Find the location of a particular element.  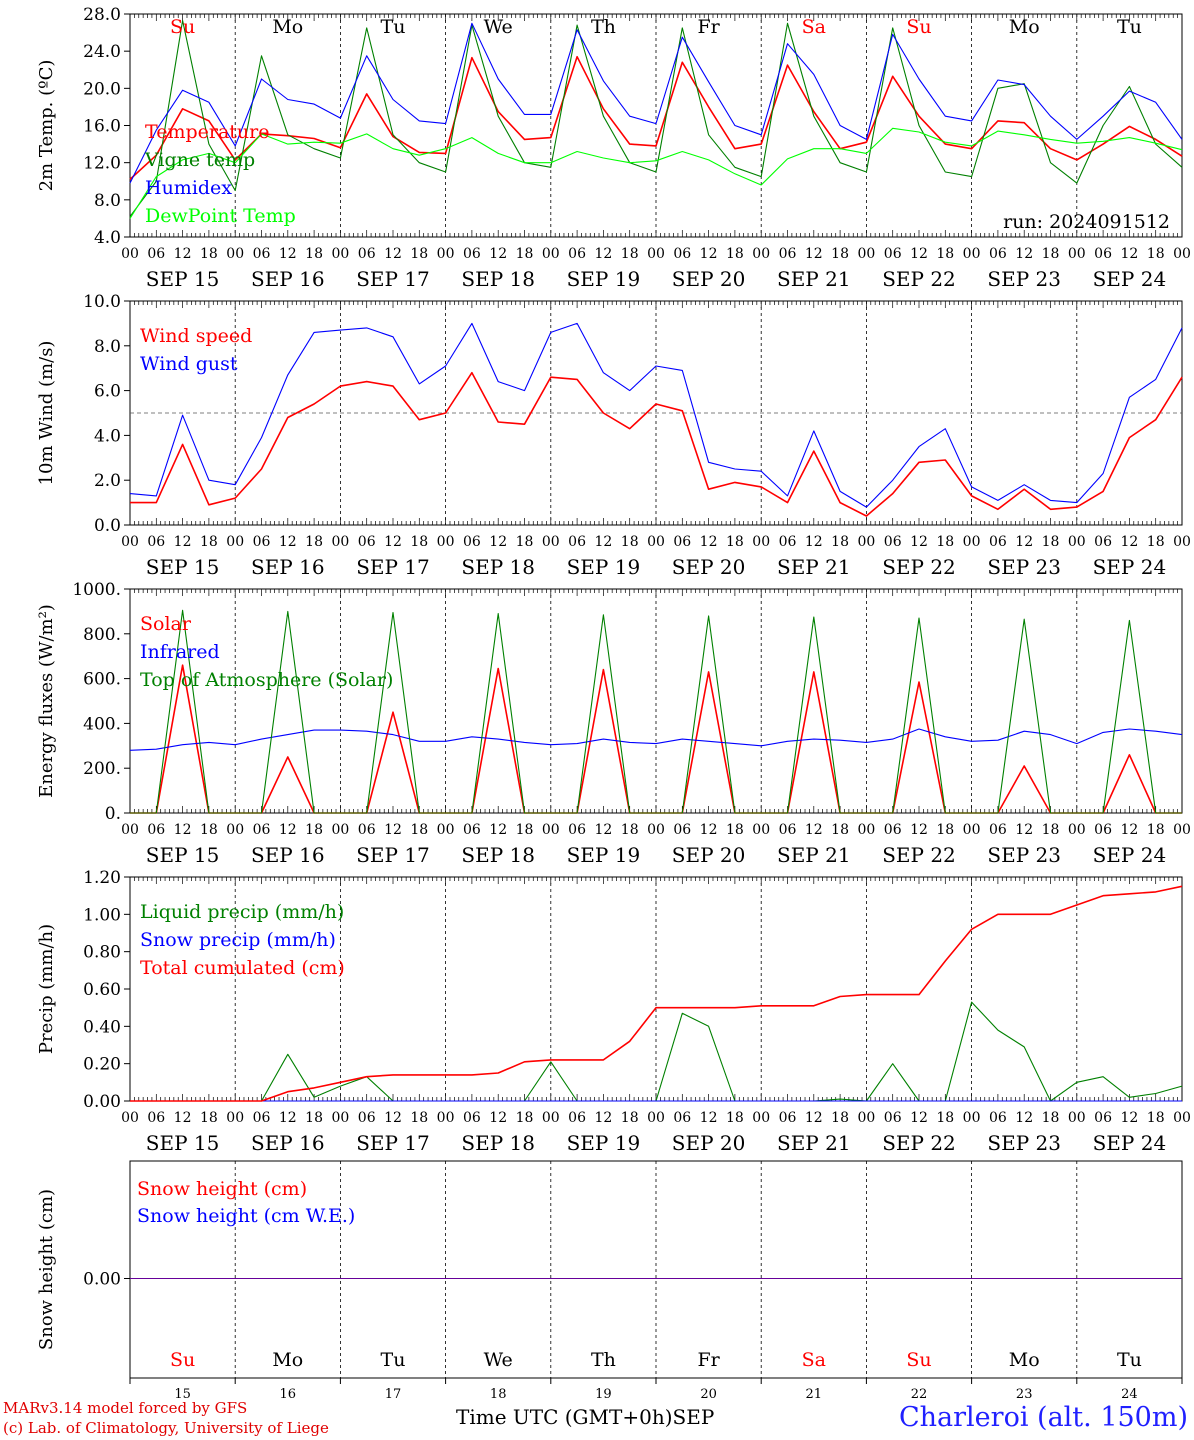

plot-frame is located at coordinates (656, 125).